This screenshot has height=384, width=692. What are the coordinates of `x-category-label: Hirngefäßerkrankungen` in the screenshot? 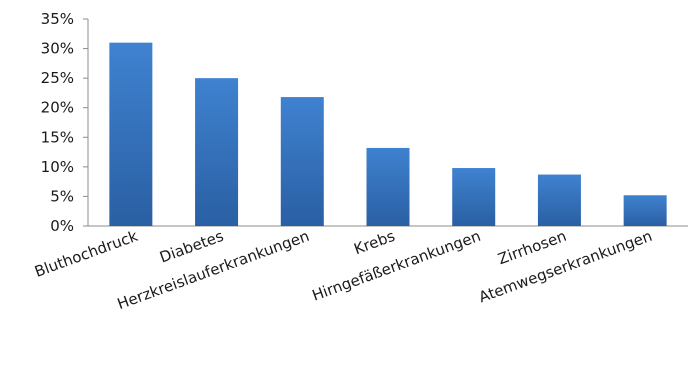 It's located at (396, 266).